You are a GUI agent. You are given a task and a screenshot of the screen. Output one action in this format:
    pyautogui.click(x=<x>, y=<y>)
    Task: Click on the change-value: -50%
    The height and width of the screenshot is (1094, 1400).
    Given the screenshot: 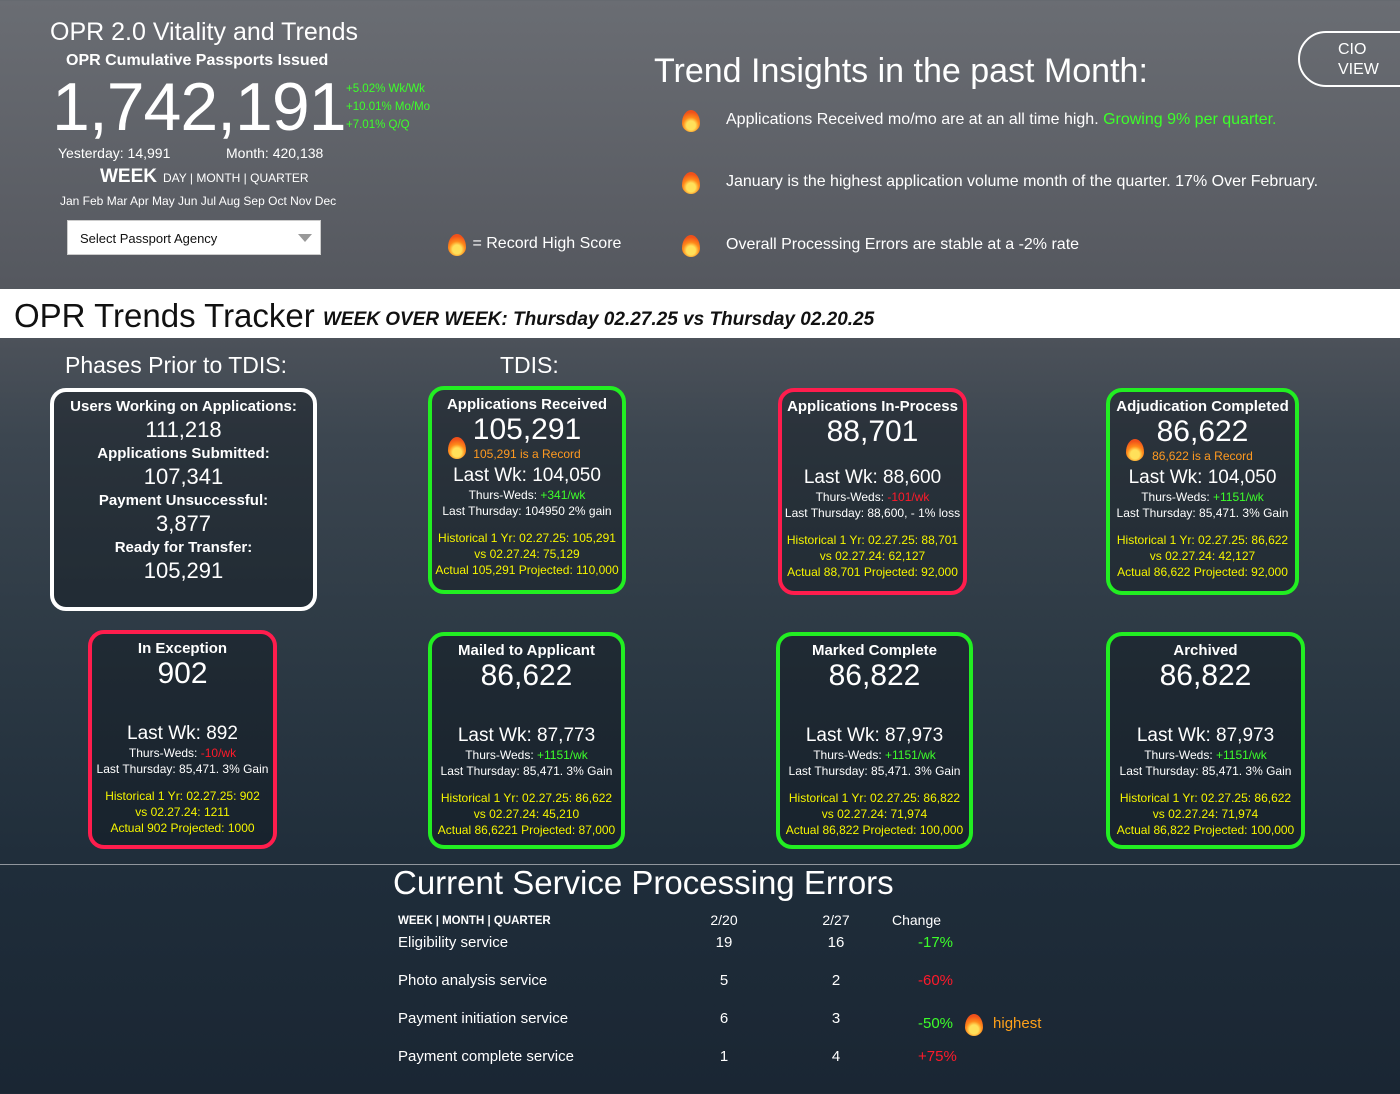 What is the action you would take?
    pyautogui.click(x=936, y=1023)
    